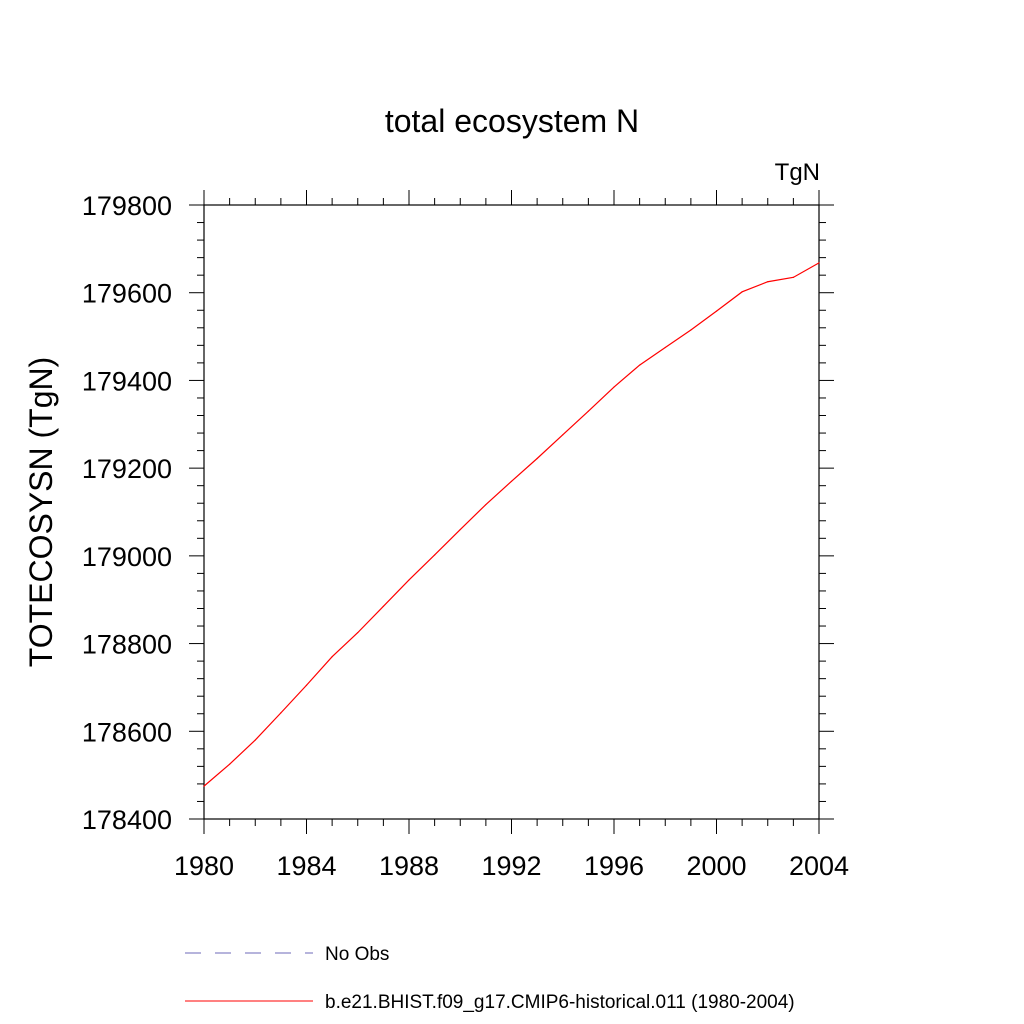  I want to click on x-tick-label: 2000, so click(716, 866).